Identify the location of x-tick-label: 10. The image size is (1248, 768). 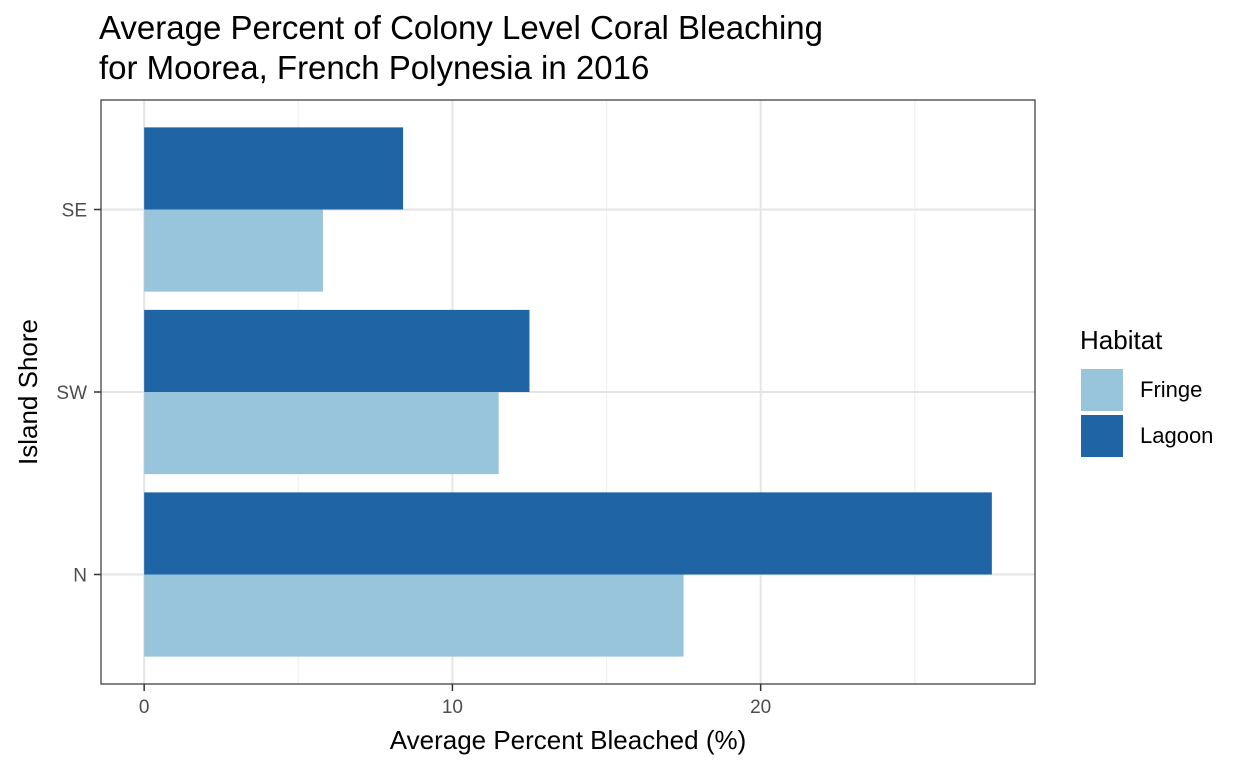
(452, 707).